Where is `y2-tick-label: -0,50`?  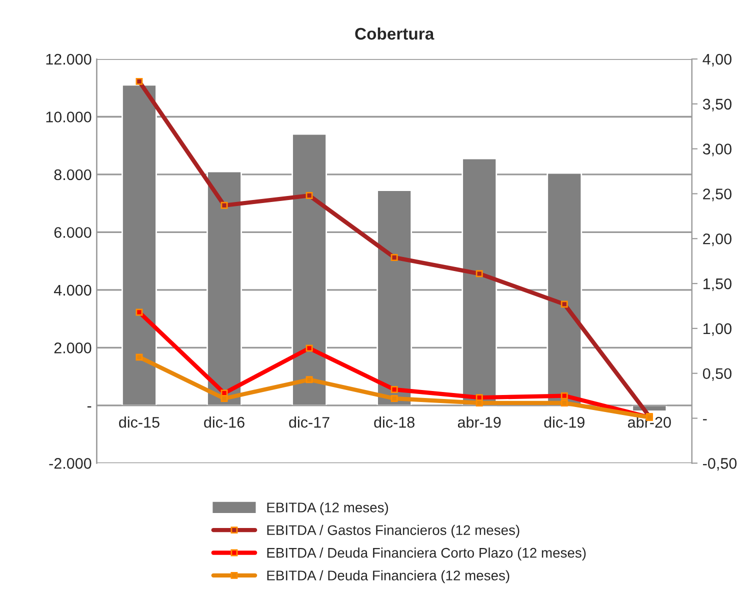
y2-tick-label: -0,50 is located at coordinates (720, 464).